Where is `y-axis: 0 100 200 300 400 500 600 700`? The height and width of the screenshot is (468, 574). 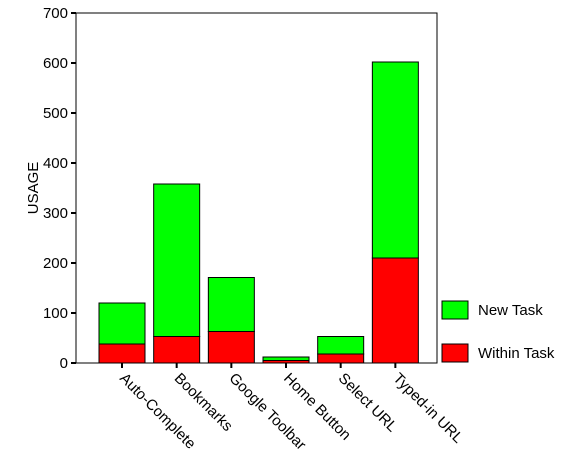
y-axis: 0 100 200 300 400 500 600 700 is located at coordinates (59, 188).